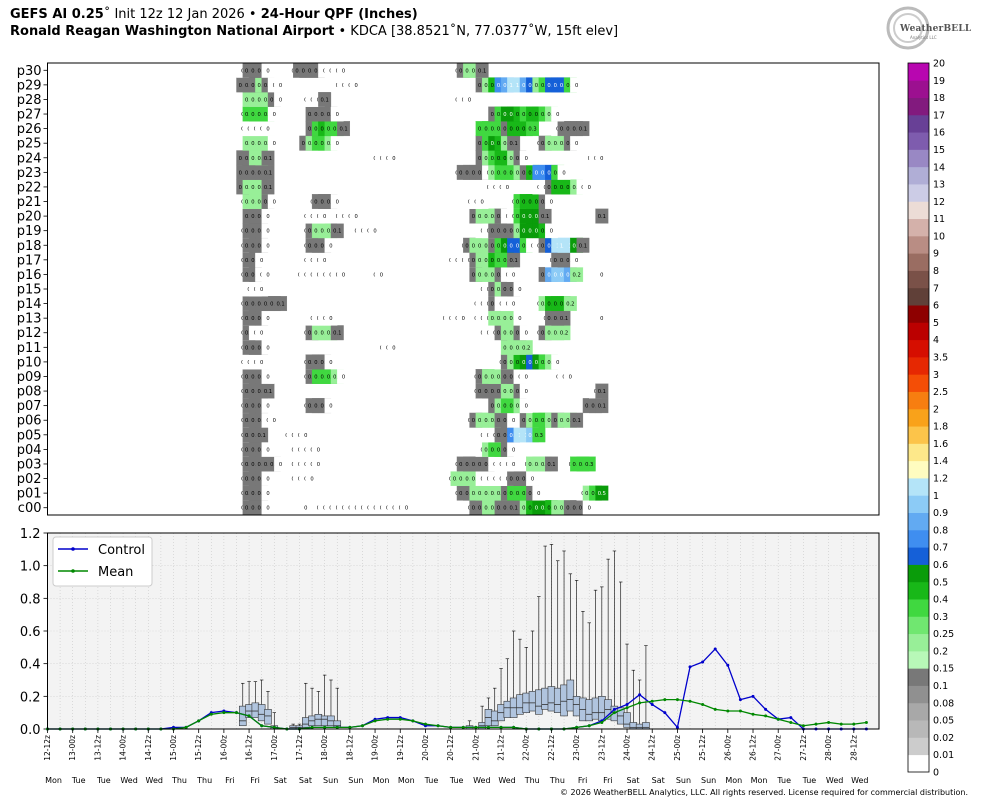 The width and height of the screenshot is (984, 808). Describe the element at coordinates (943, 669) in the screenshot. I see `colorbar-label: 0.15` at that location.